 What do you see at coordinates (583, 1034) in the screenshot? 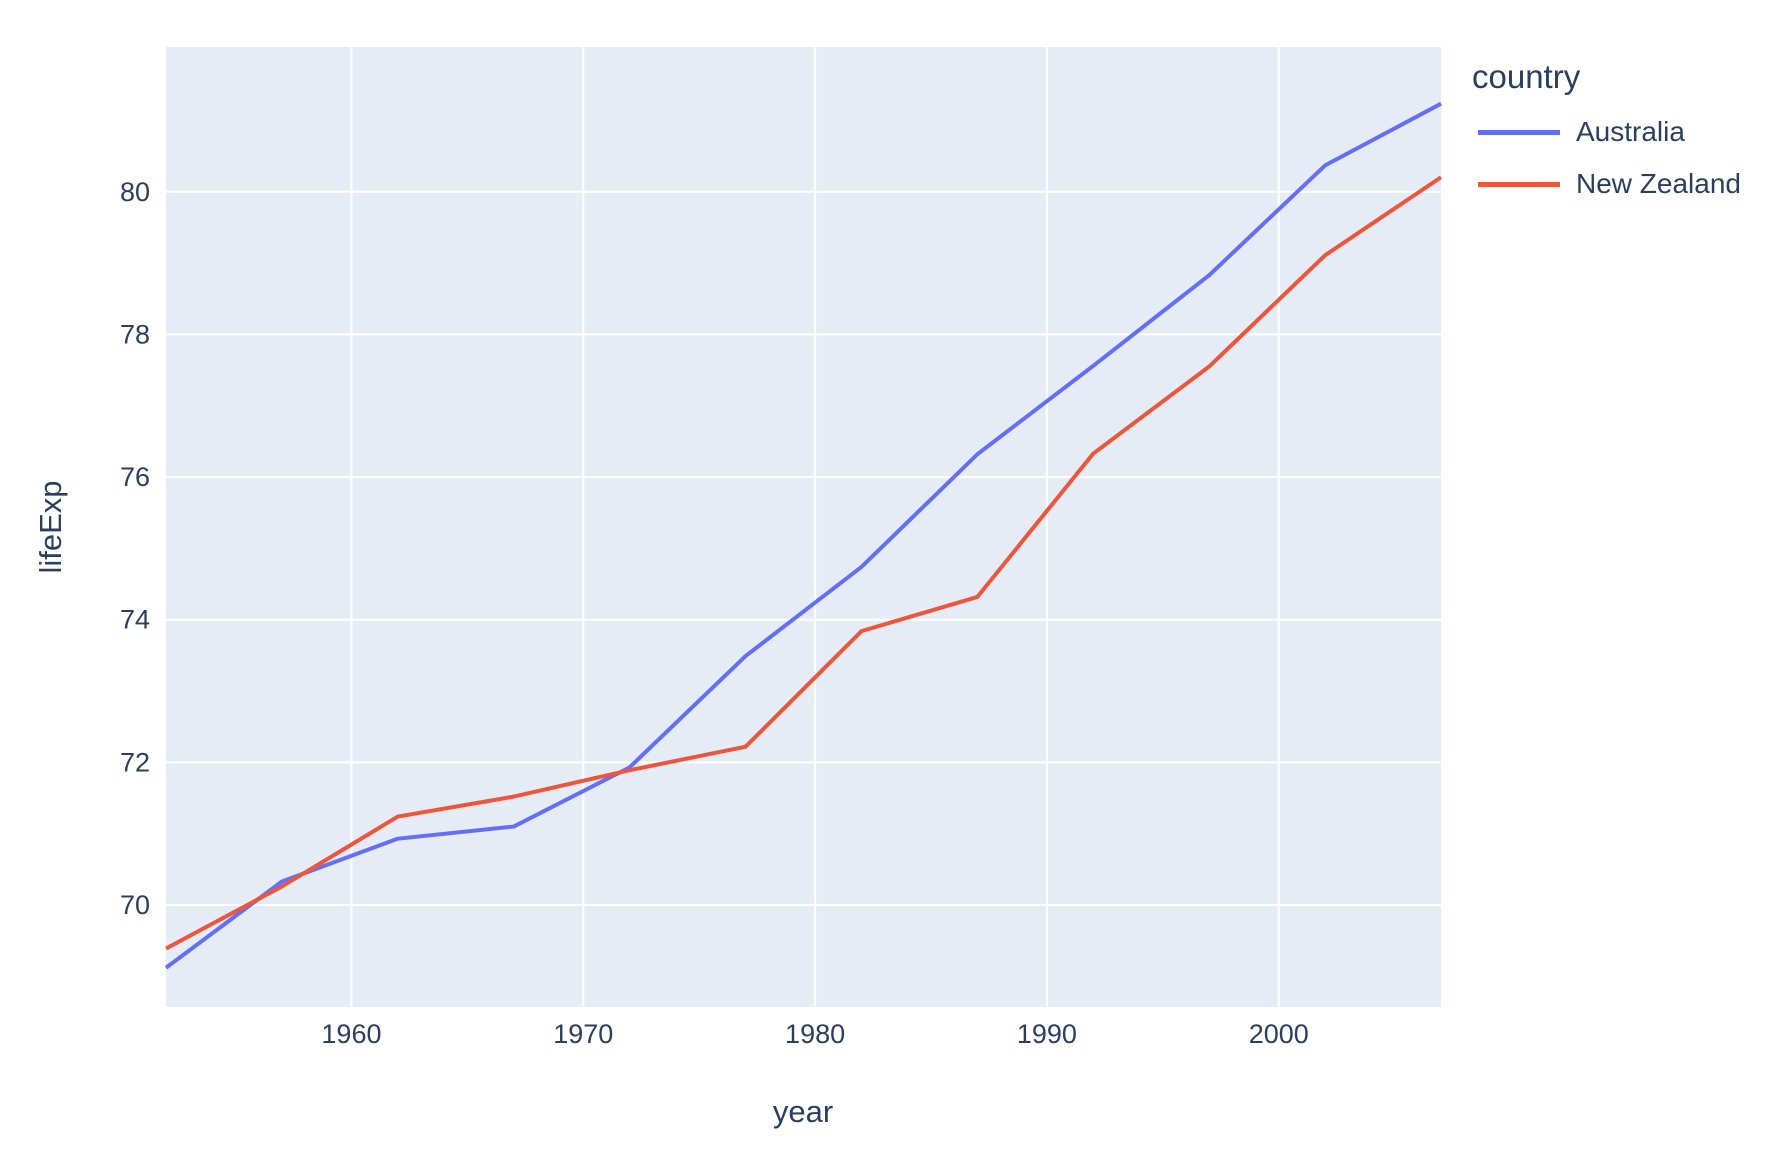
I see `x-tick-label-1970: 1970` at bounding box center [583, 1034].